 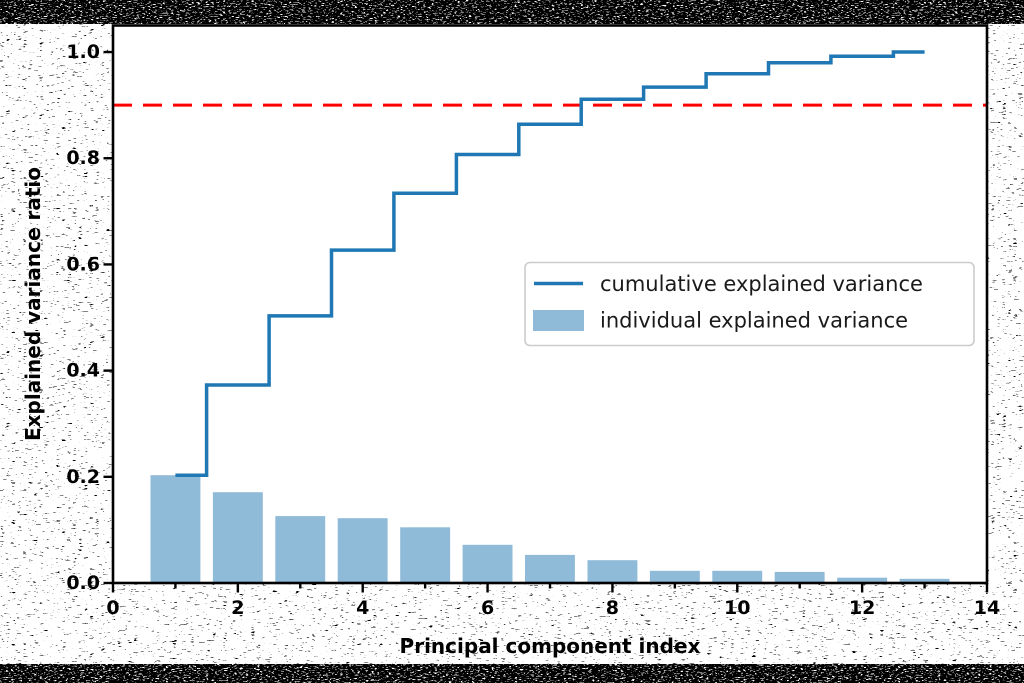 What do you see at coordinates (987, 608) in the screenshot?
I see `x-tick-label: 14` at bounding box center [987, 608].